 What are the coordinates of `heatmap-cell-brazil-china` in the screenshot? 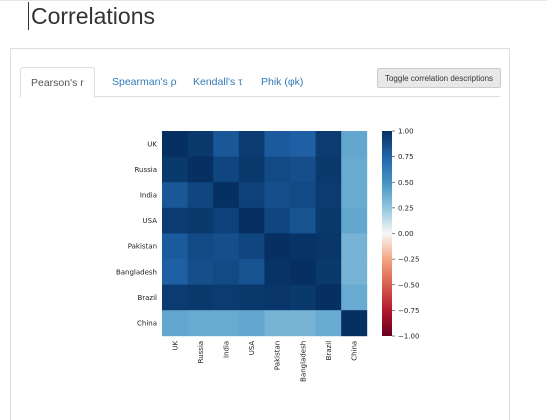 It's located at (354, 297).